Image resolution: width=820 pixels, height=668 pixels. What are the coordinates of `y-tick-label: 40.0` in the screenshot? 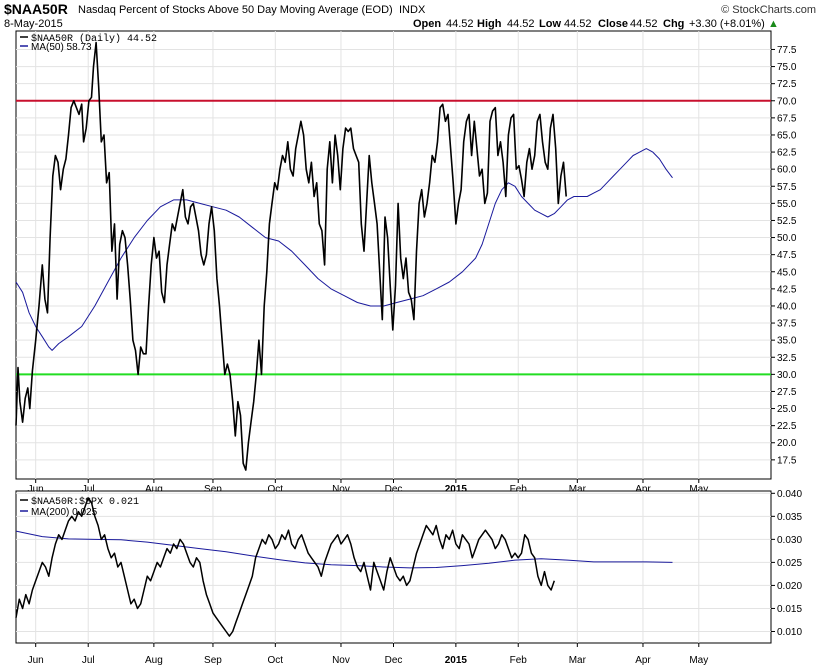 It's located at (787, 306).